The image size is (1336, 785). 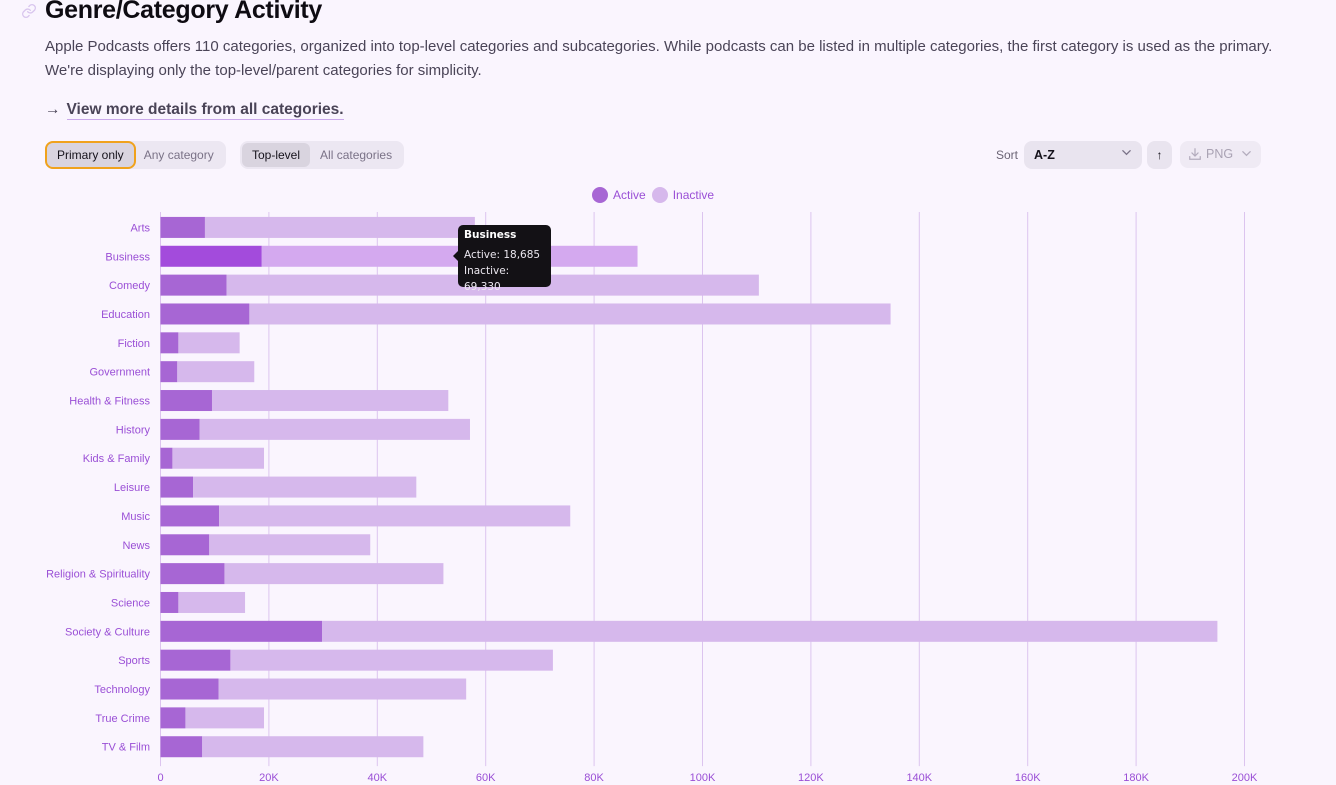 I want to click on legend-label-active: Active, so click(x=629, y=195).